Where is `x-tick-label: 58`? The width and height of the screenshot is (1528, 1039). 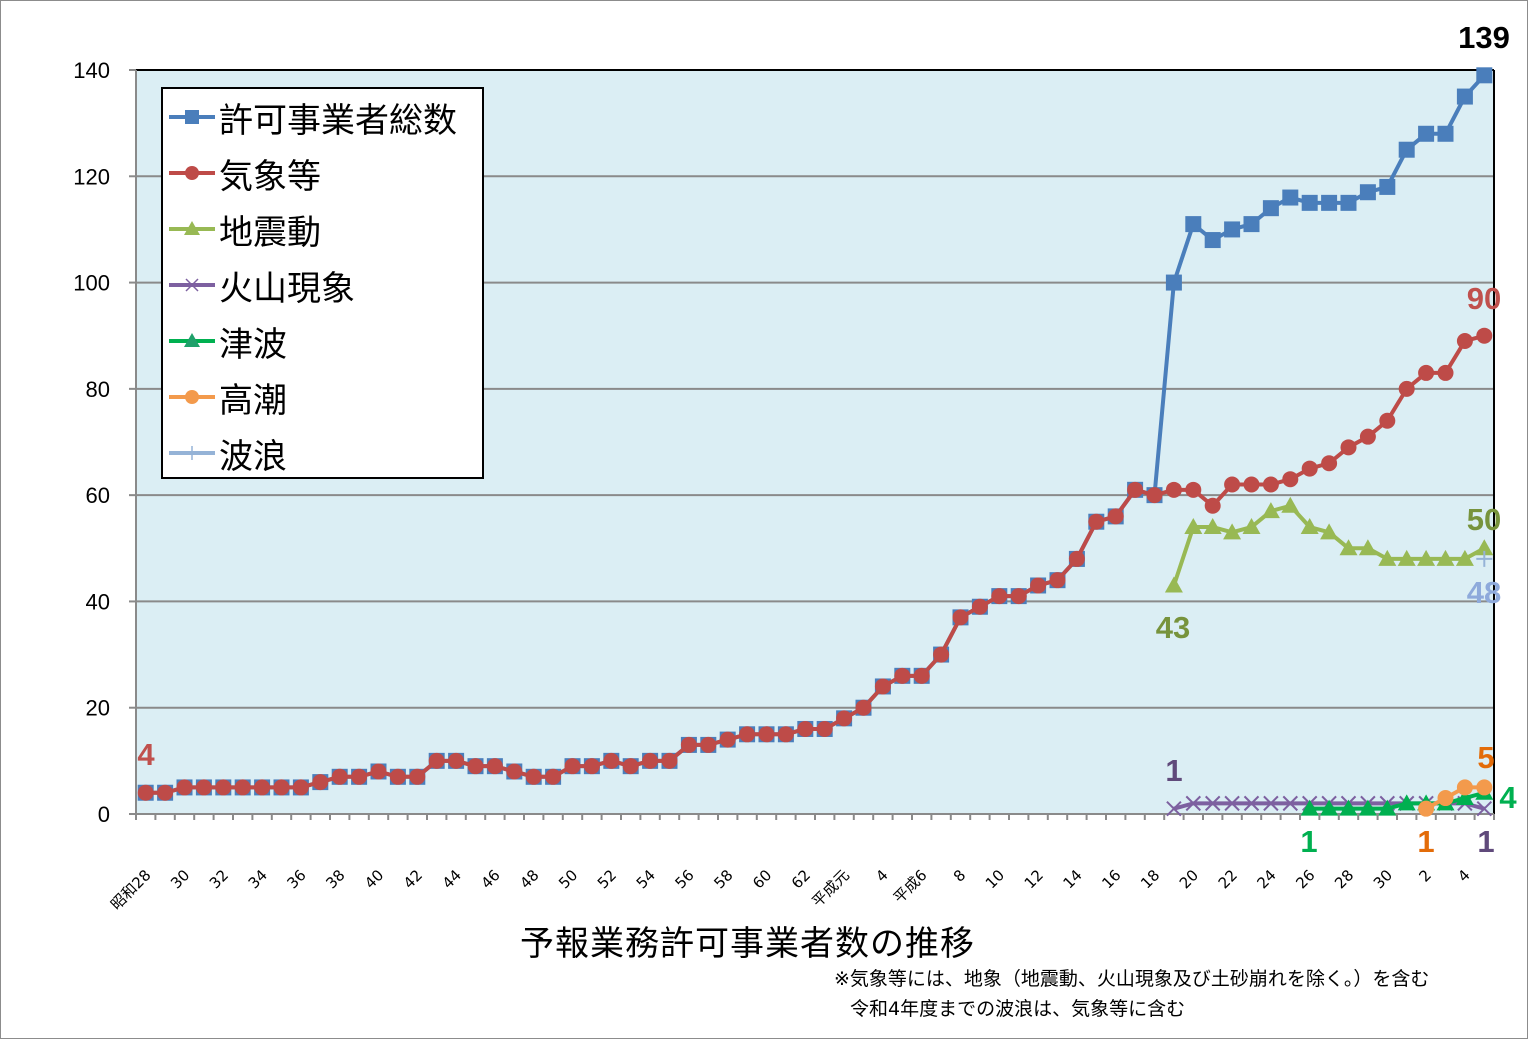
x-tick-label: 58 is located at coordinates (723, 879).